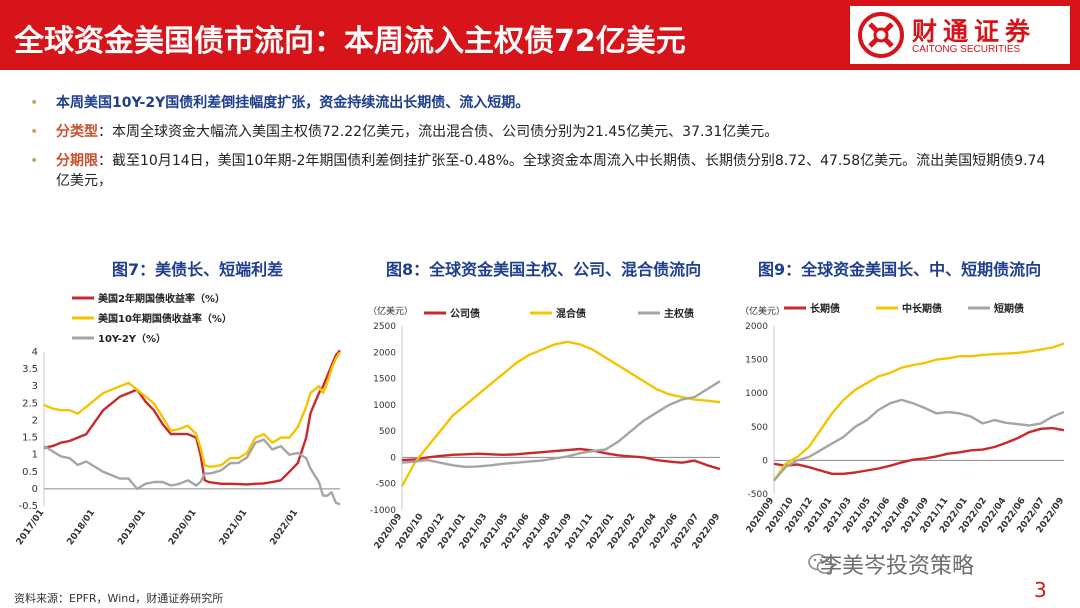 The width and height of the screenshot is (1080, 608). What do you see at coordinates (198, 269) in the screenshot?
I see `fig7-title: 图7：美债长、短端利差` at bounding box center [198, 269].